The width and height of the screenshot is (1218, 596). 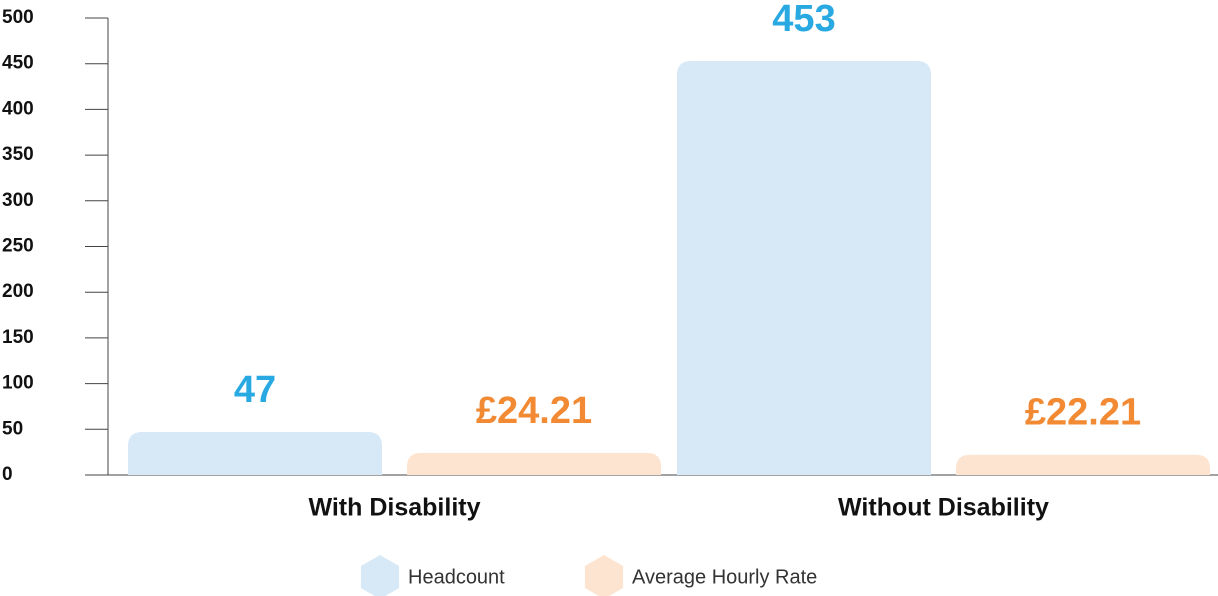 What do you see at coordinates (18, 291) in the screenshot?
I see `y-tick-label: 200` at bounding box center [18, 291].